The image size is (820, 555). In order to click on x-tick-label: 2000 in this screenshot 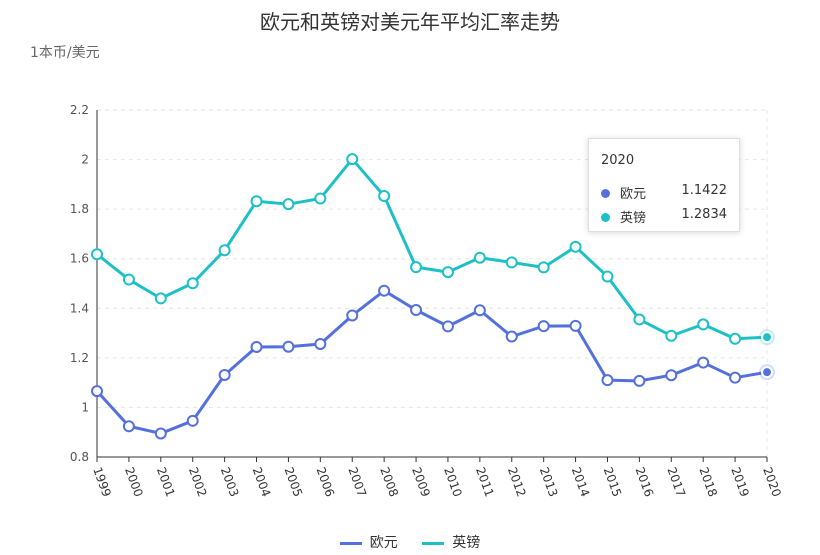, I will do `click(134, 481)`.